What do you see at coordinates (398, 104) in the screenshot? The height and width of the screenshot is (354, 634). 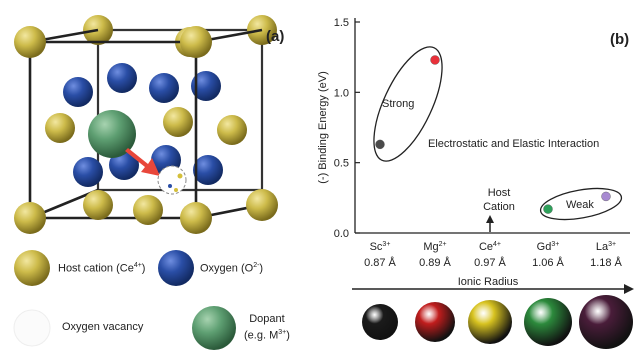 I see `strong-label: Strong` at bounding box center [398, 104].